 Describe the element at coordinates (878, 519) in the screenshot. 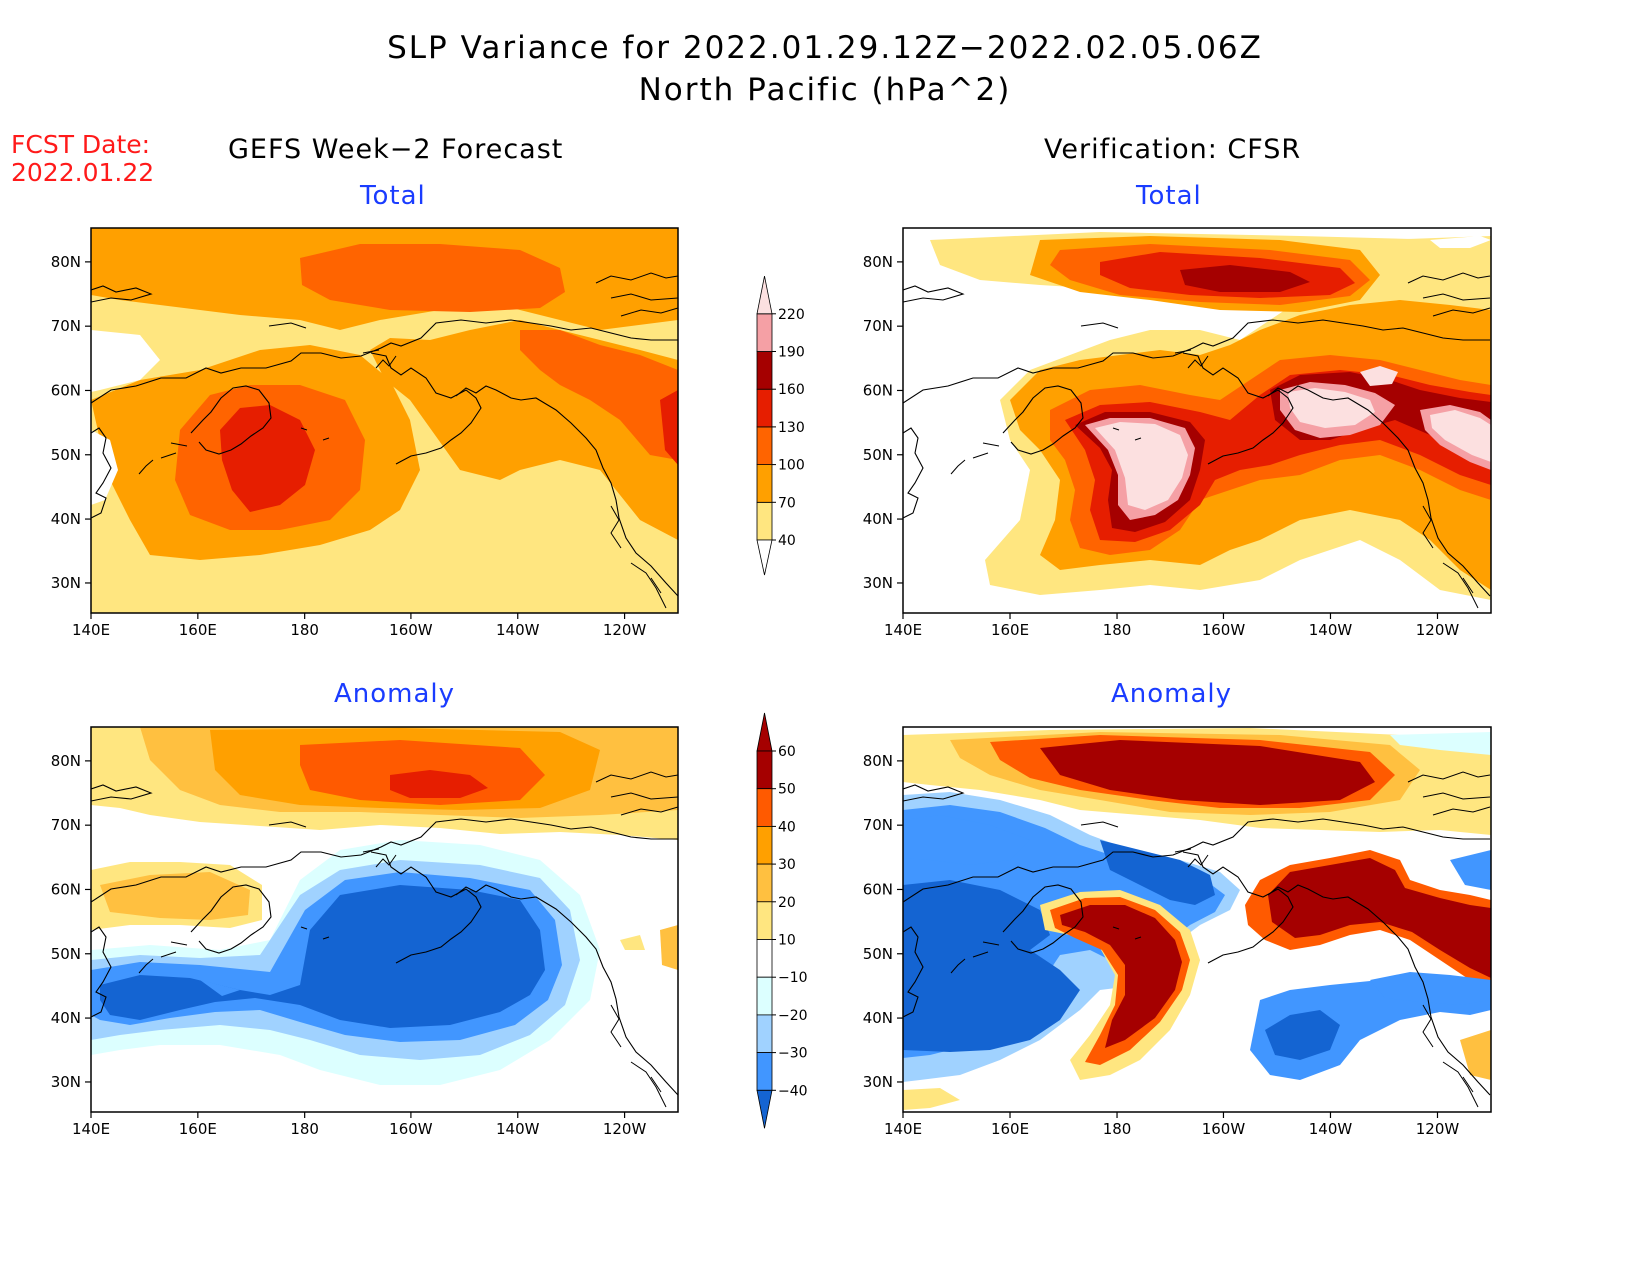

I see `lat-label-top-right: 40N` at that location.